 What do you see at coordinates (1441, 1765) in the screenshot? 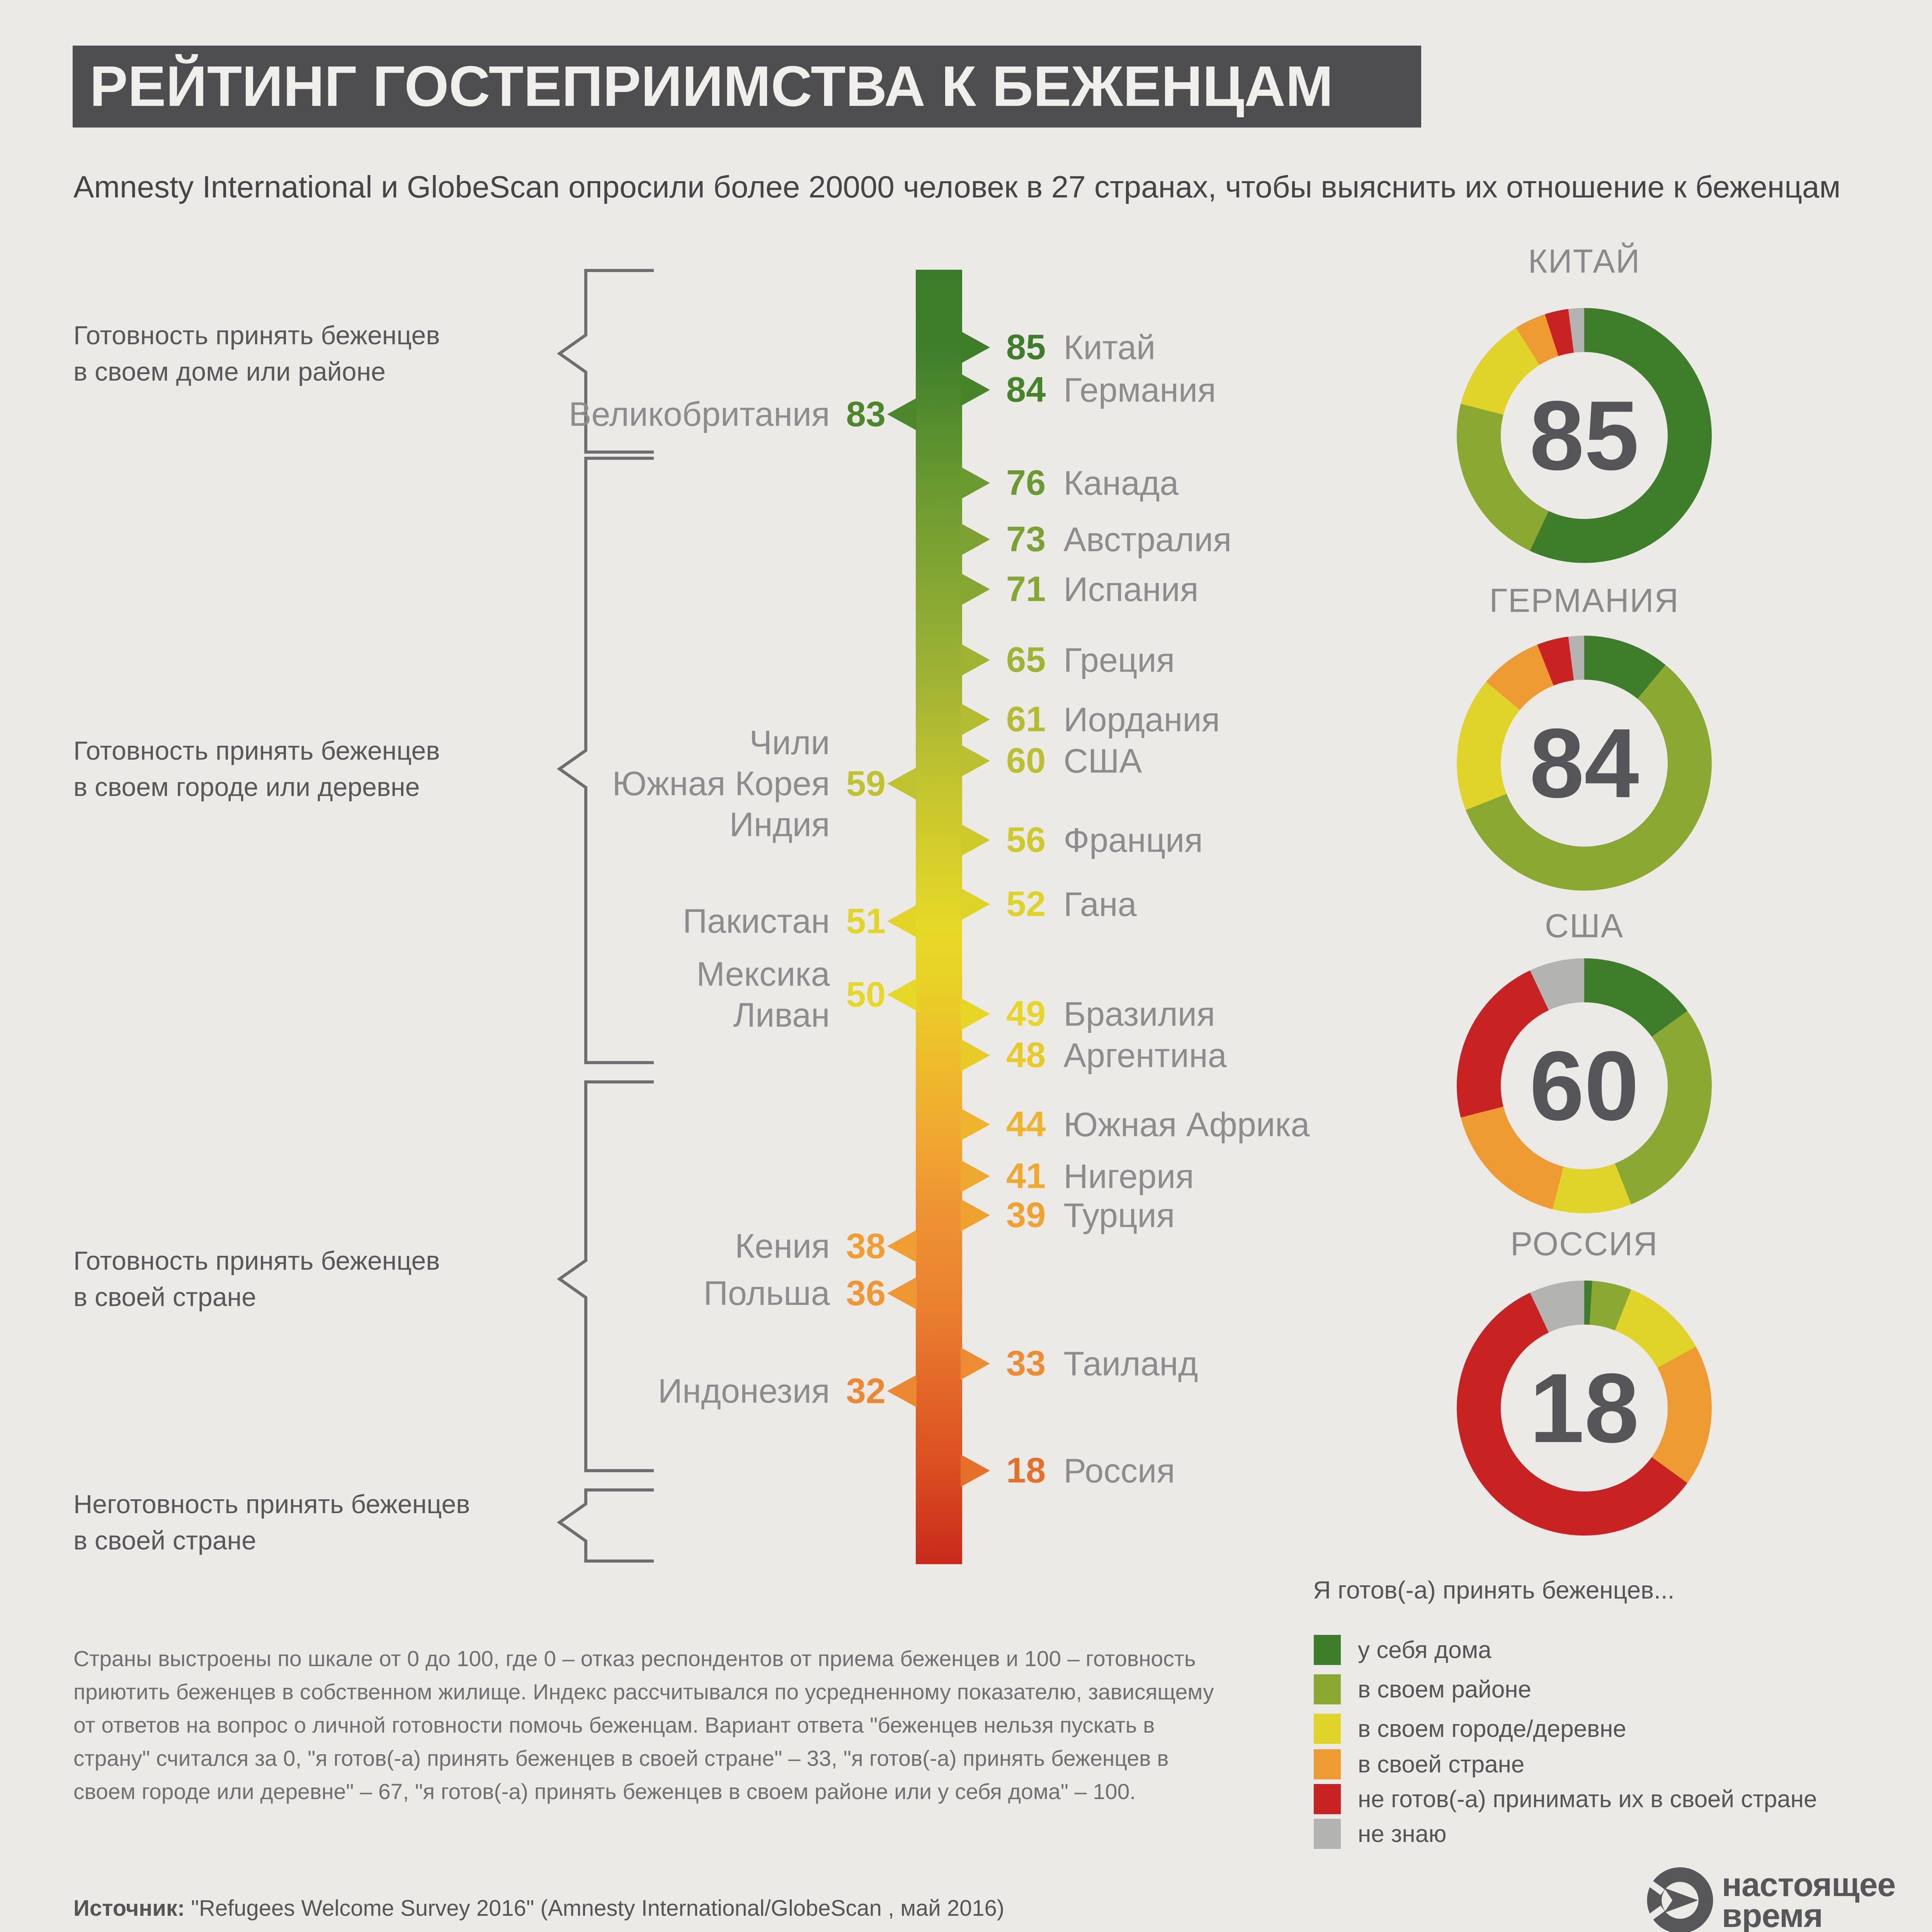
I see `legend-label: в своей стране` at bounding box center [1441, 1765].